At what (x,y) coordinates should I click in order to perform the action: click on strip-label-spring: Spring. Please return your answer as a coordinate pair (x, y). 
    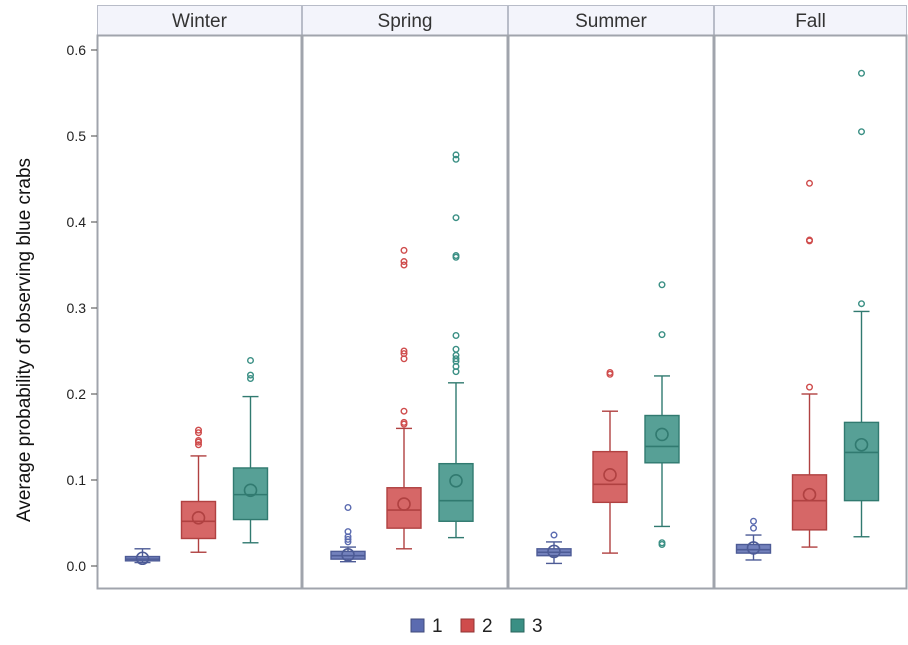
    Looking at the image, I should click on (405, 21).